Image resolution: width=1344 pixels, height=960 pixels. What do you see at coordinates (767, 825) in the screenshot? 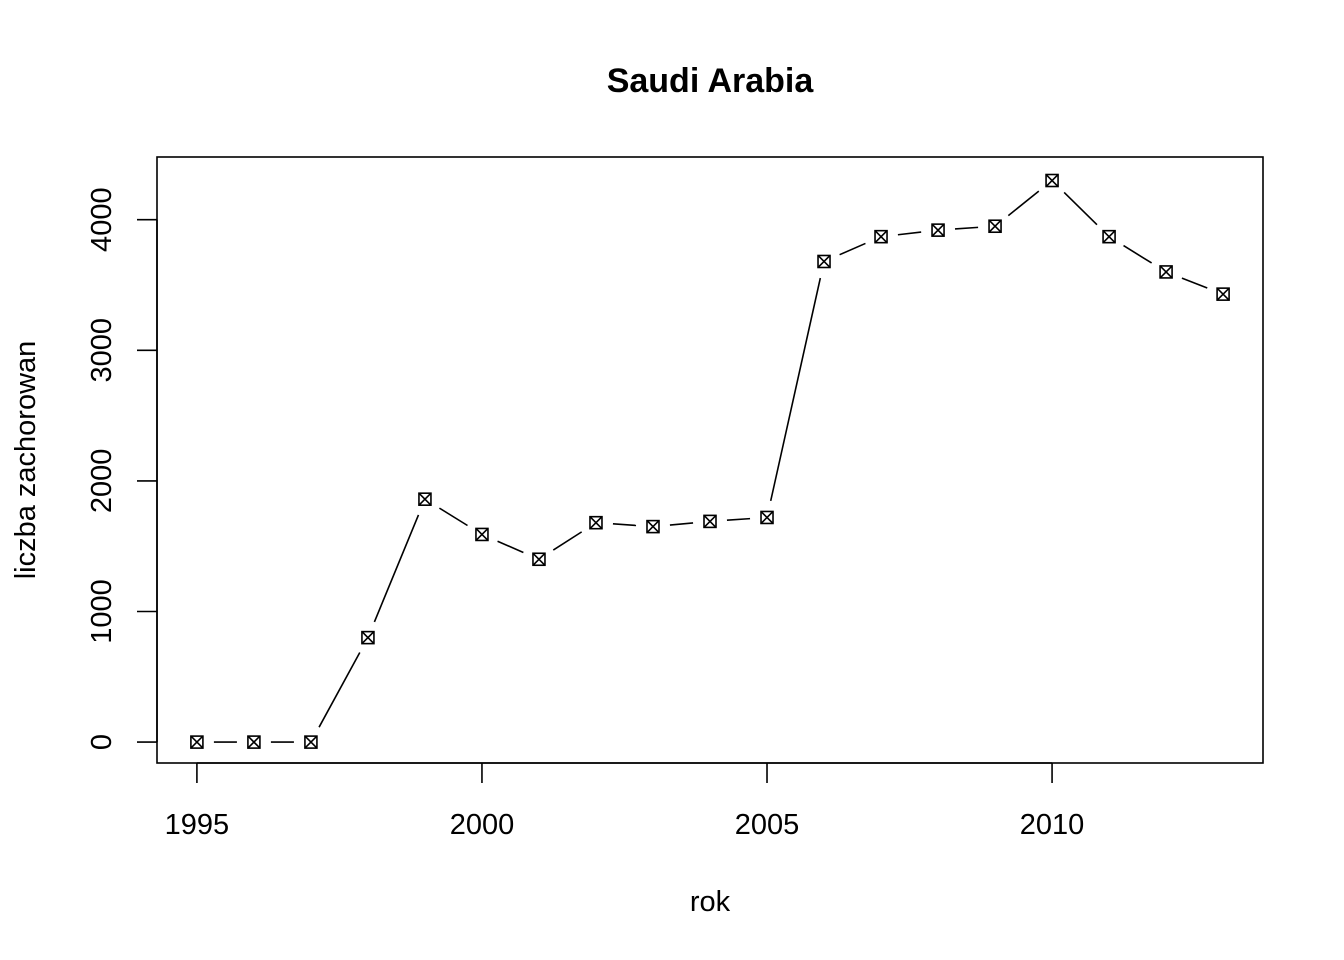
I see `x-tick-label: 2005` at bounding box center [767, 825].